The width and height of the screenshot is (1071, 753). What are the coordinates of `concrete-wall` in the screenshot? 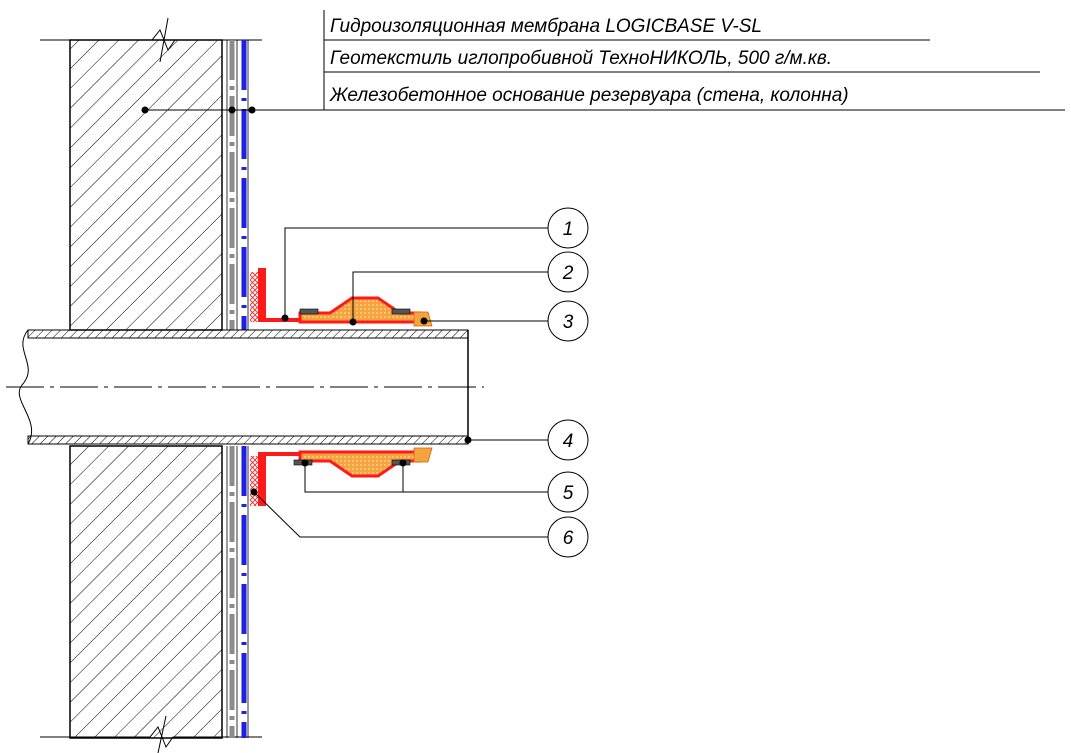 It's located at (146, 389).